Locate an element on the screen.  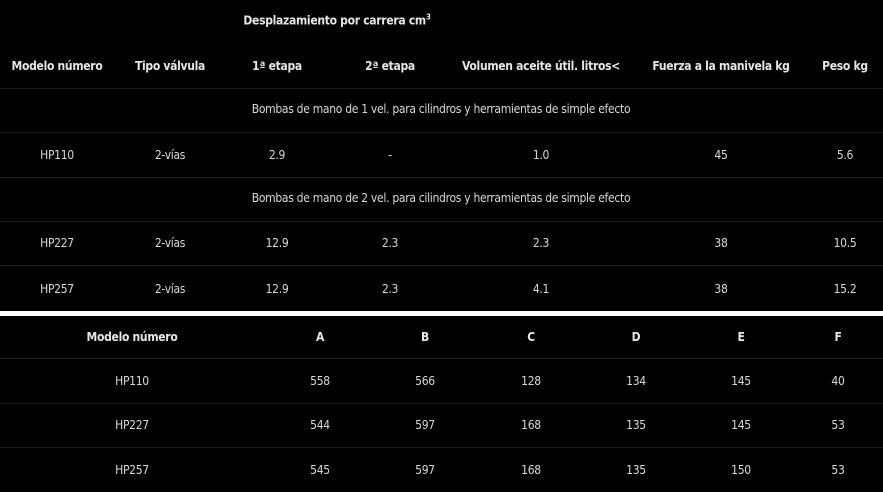
column-header: F is located at coordinates (838, 337).